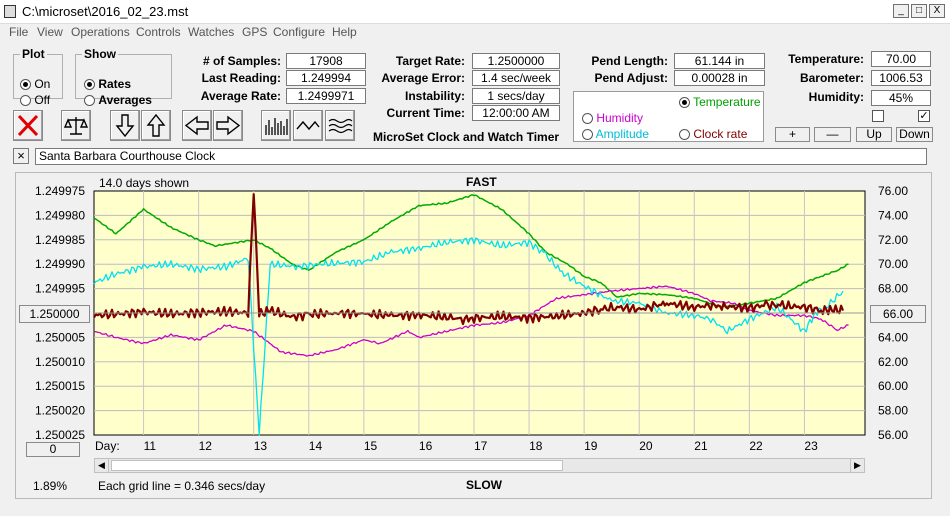 The image size is (950, 516). What do you see at coordinates (719, 61) in the screenshot?
I see `pend-length-field: 61.144 in` at bounding box center [719, 61].